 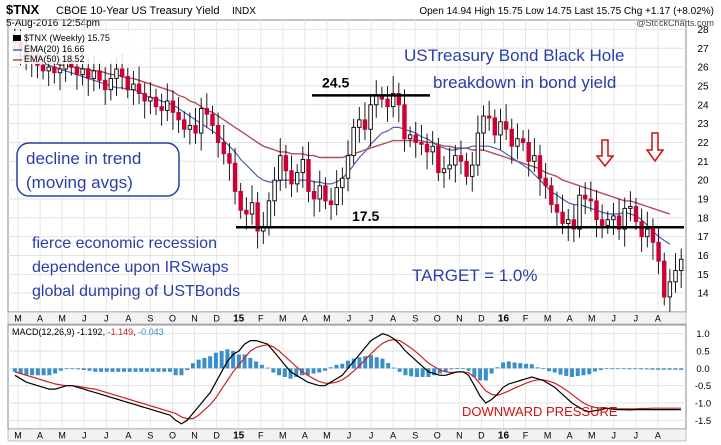 I want to click on x-tick-label-bottom: F, so click(x=526, y=436).